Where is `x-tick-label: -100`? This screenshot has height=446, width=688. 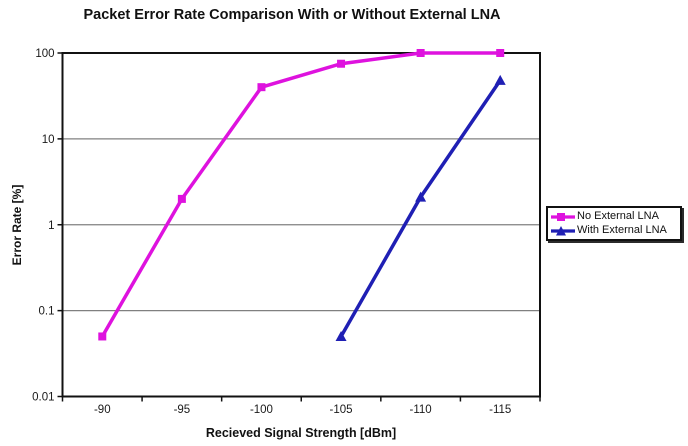 x-tick-label: -100 is located at coordinates (261, 410).